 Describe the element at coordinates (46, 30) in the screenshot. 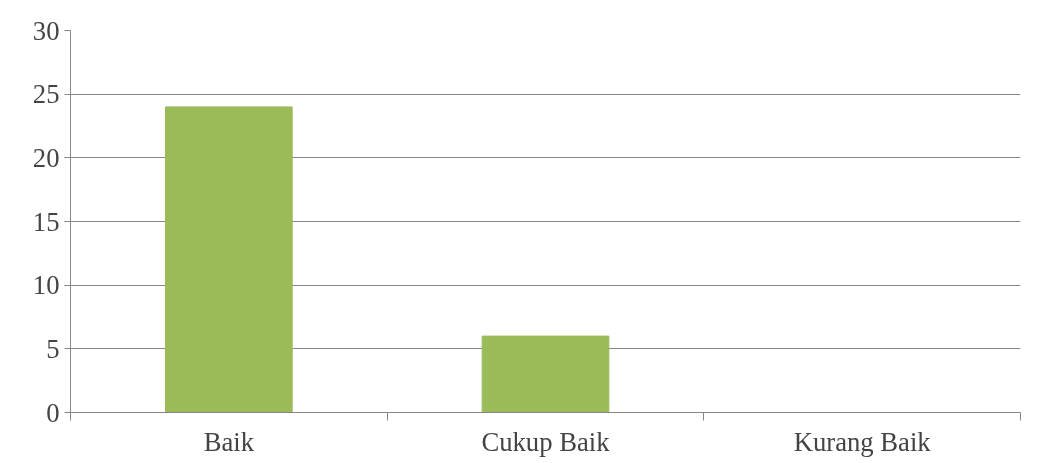

I see `y-tick-label: 30` at that location.